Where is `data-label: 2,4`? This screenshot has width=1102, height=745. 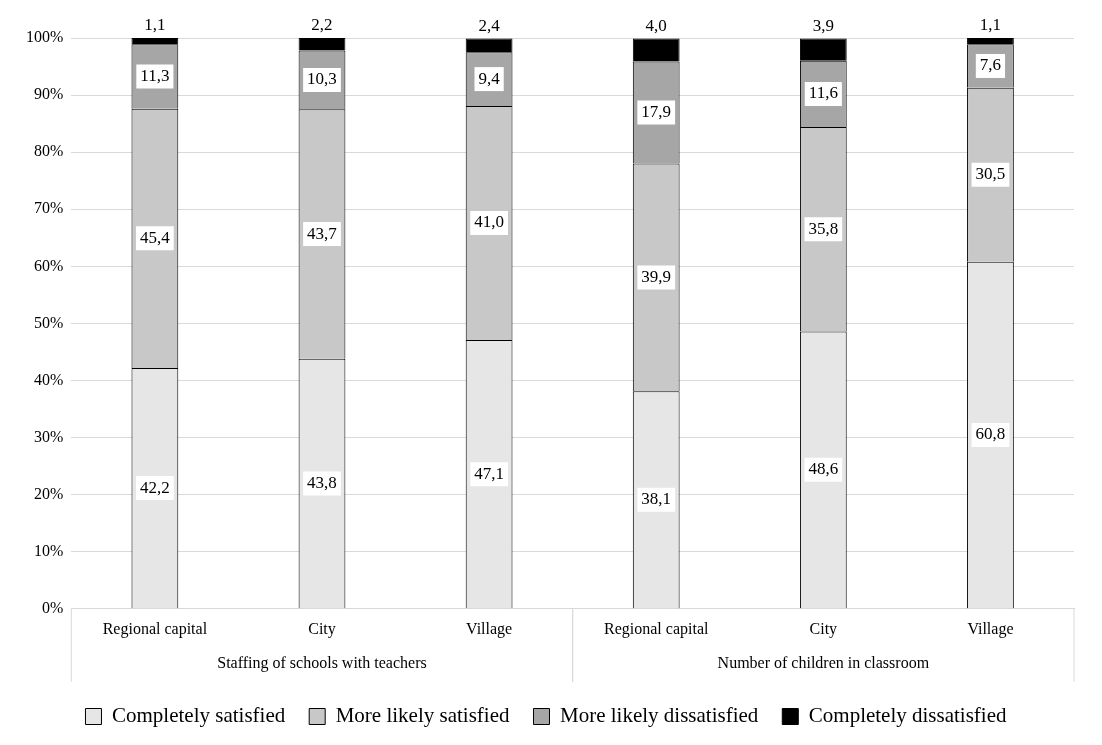
data-label: 2,4 is located at coordinates (489, 26).